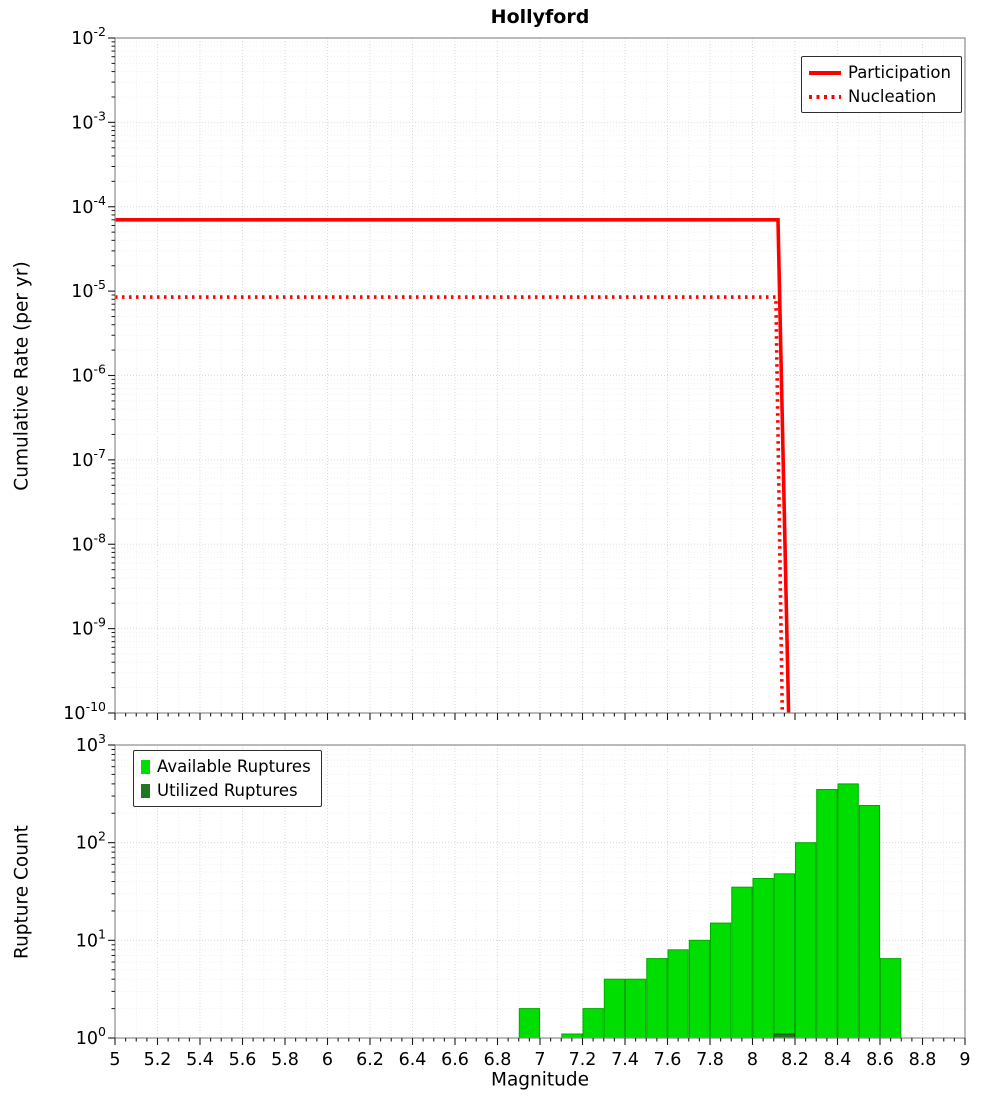 The height and width of the screenshot is (1100, 1000). Describe the element at coordinates (234, 766) in the screenshot. I see `available-ruptures-legend-label: Available Ruptures` at that location.